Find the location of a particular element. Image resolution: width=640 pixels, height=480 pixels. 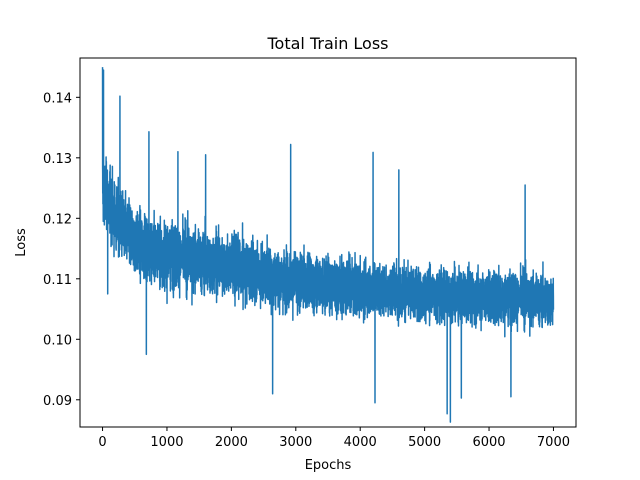

y-tick-label: 0.12 is located at coordinates (57, 219).